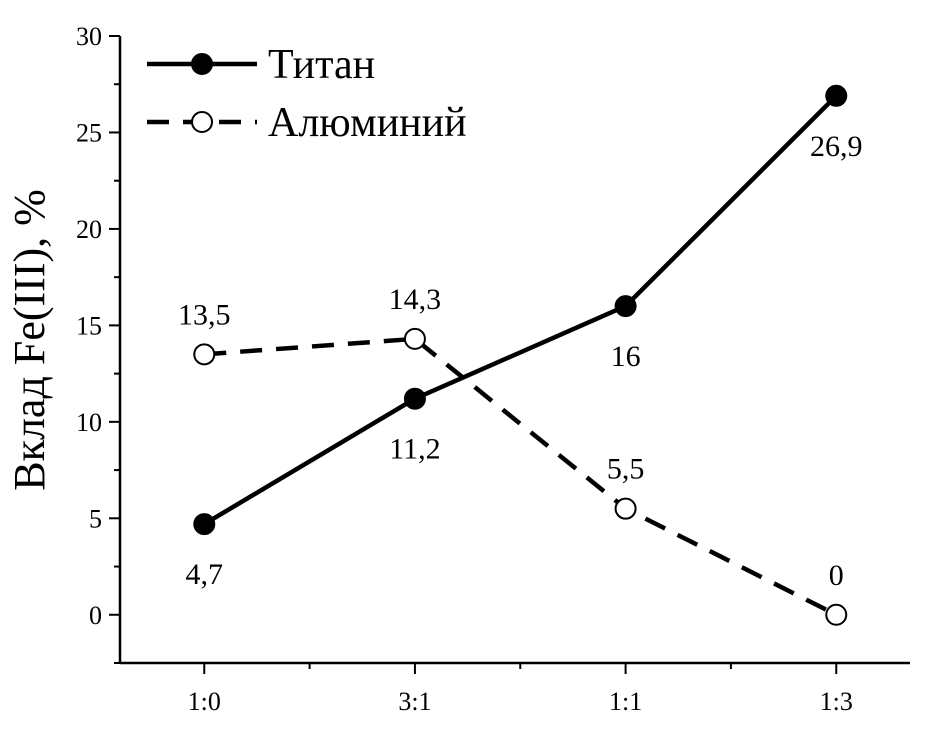 This screenshot has width=939, height=749. Describe the element at coordinates (89, 422) in the screenshot. I see `y-tick-label: 10` at that location.